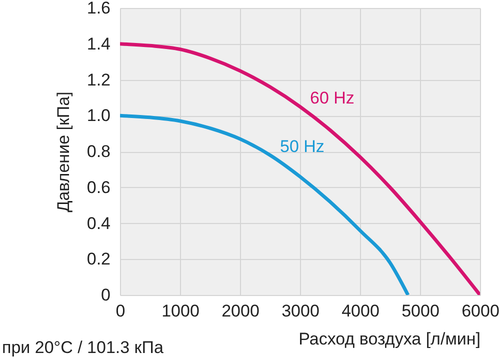  Describe the element at coordinates (389, 339) in the screenshot. I see `x-axis-title: Расход воздуха [л/мин]` at that location.